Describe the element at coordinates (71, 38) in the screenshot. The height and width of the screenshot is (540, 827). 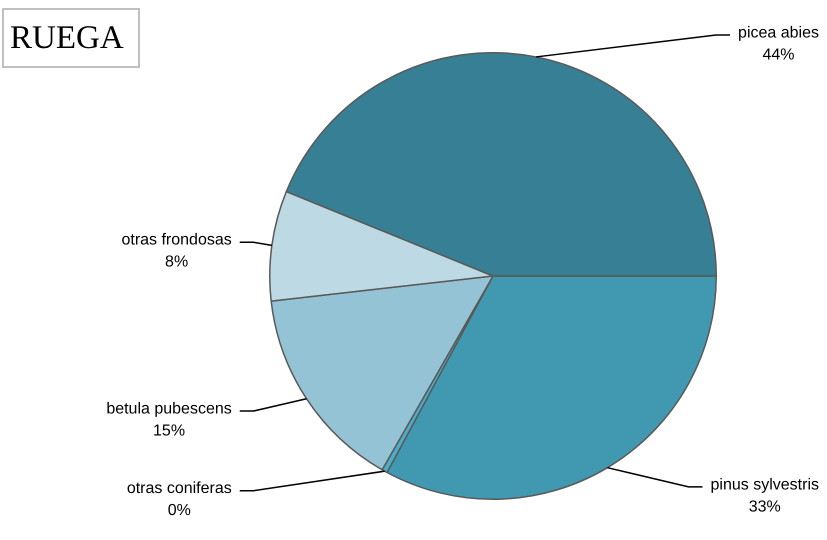
I see `chart-title: RUEGA` at that location.